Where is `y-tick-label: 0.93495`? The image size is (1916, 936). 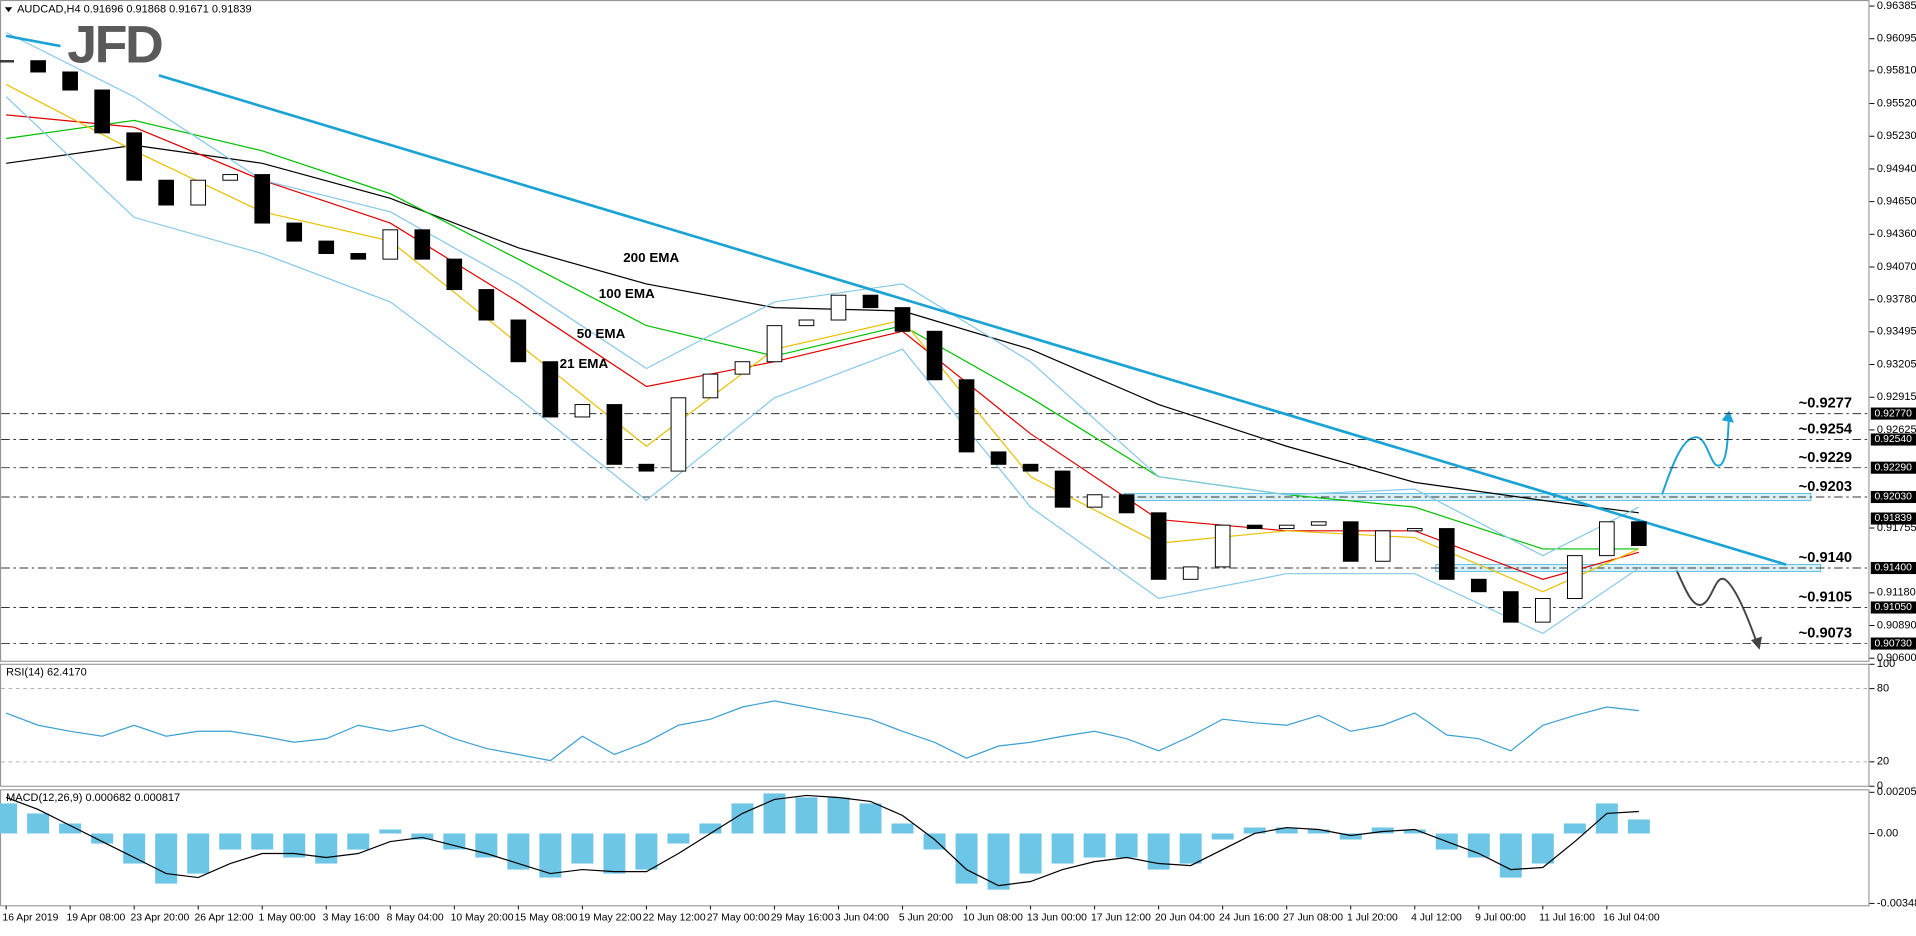 y-tick-label: 0.93495 is located at coordinates (1896, 332).